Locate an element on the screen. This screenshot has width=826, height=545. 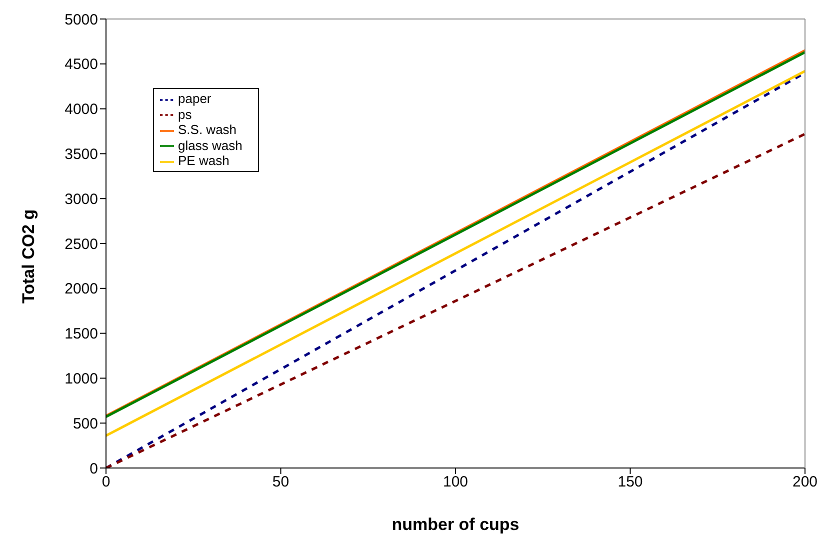
x-tick-label: 150 is located at coordinates (630, 482).